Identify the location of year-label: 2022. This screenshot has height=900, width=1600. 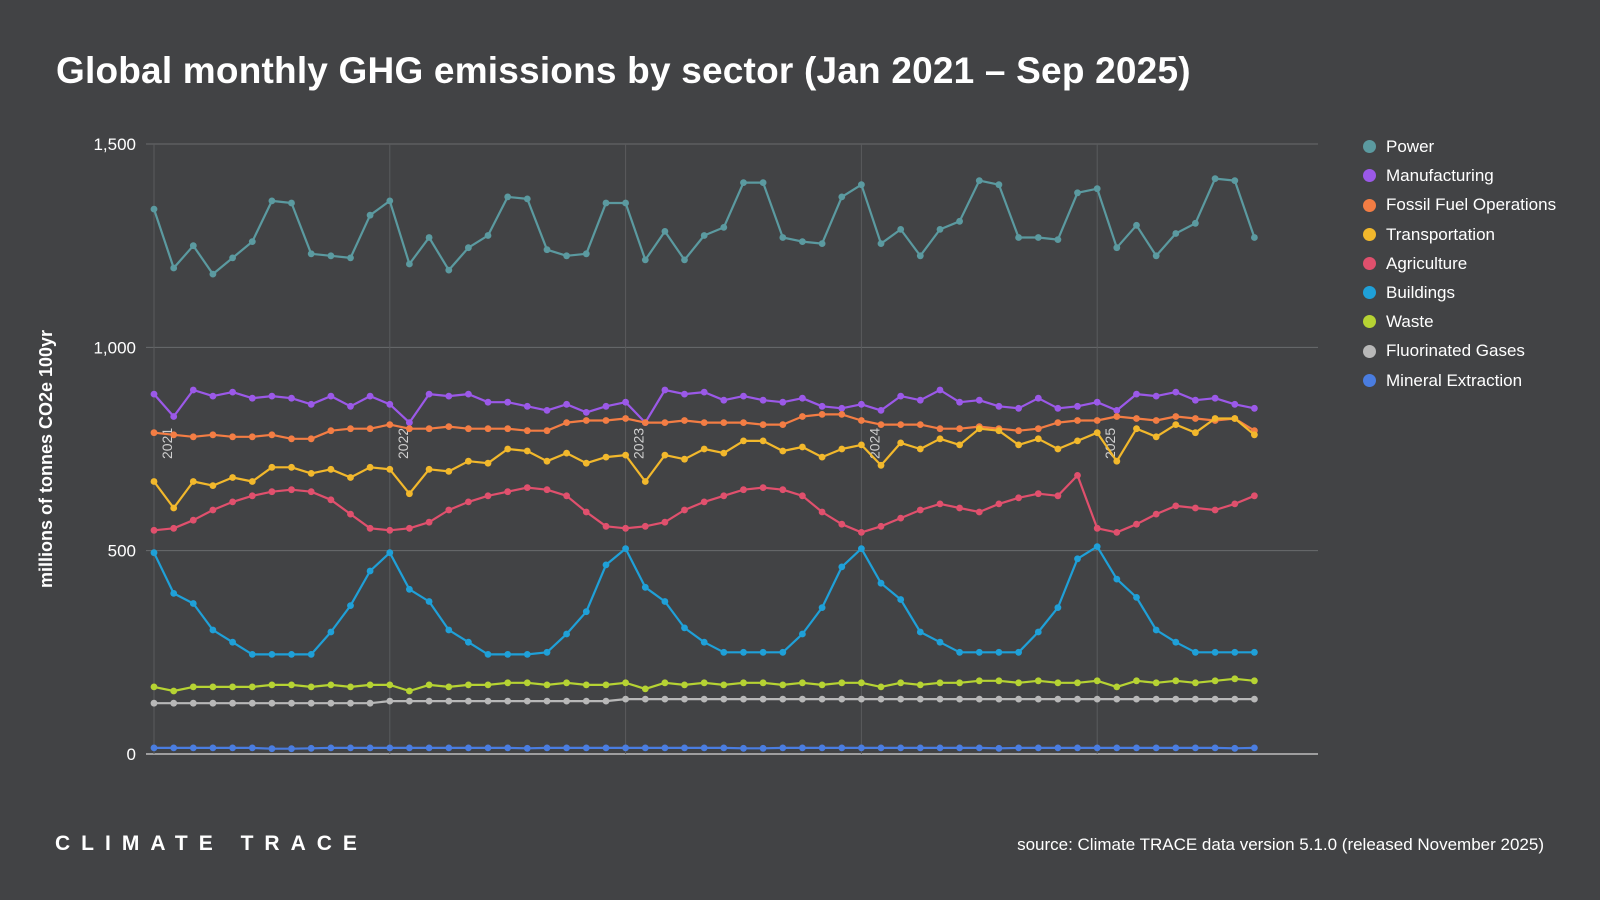
(403, 443).